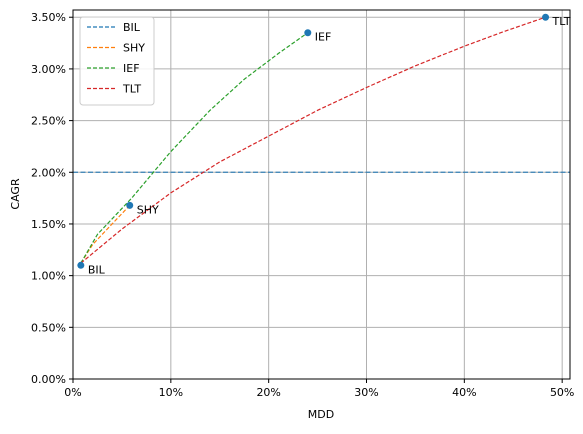 This screenshot has width=583, height=434. What do you see at coordinates (48, 224) in the screenshot?
I see `y-tick-label: 1.50%` at bounding box center [48, 224].